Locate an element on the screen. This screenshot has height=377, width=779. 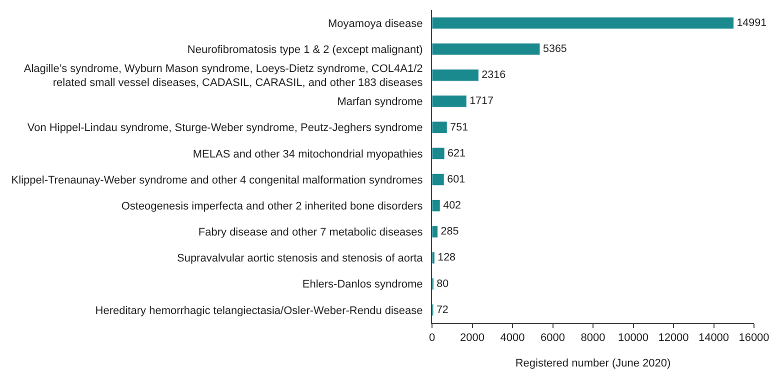
x-tick-label: 10000 is located at coordinates (633, 338).